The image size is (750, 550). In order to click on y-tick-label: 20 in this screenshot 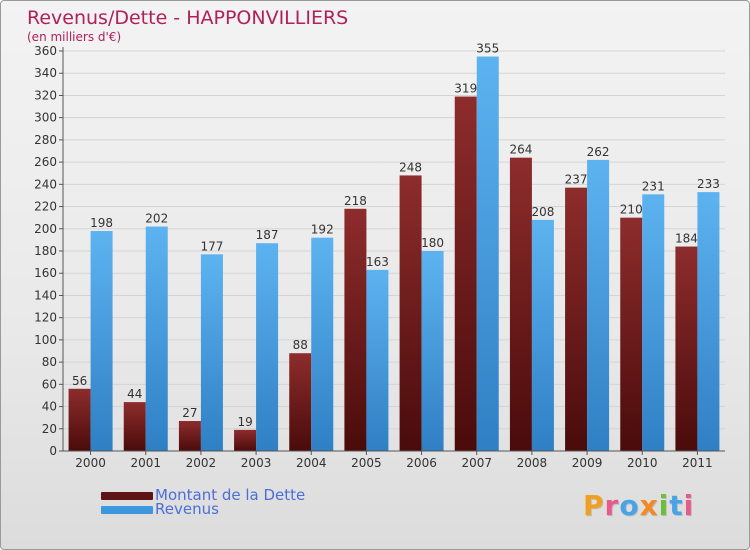, I will do `click(49, 429)`.